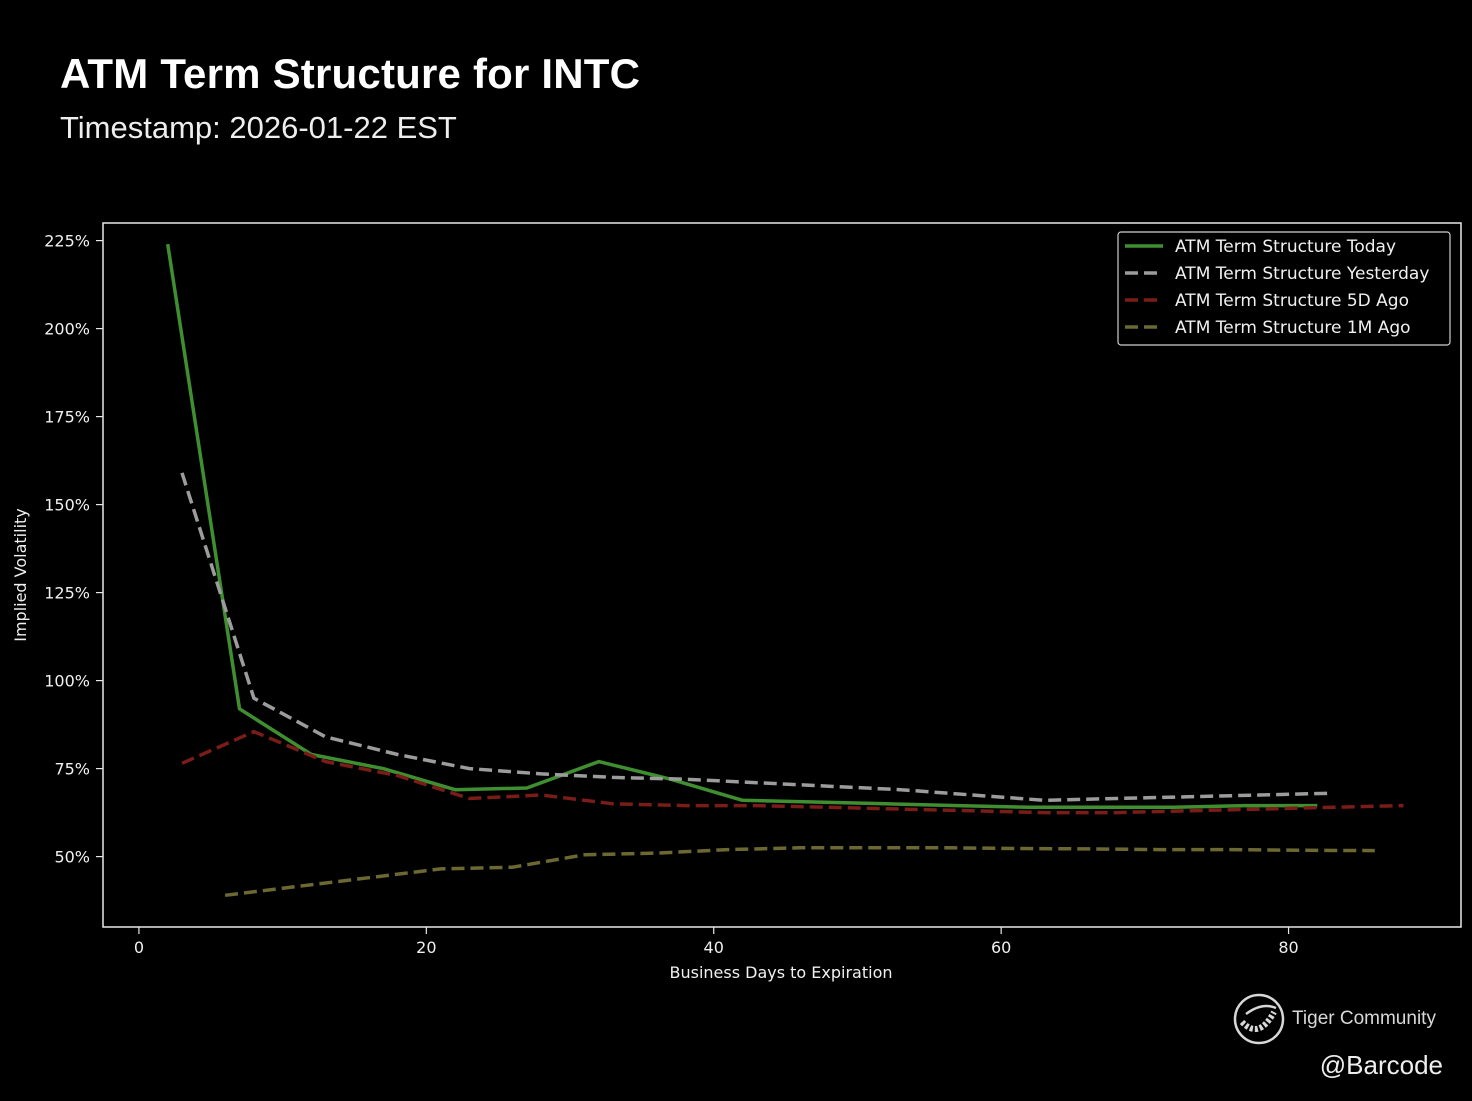 The width and height of the screenshot is (1472, 1101). Describe the element at coordinates (67, 505) in the screenshot. I see `y-tick-label: 150%` at that location.